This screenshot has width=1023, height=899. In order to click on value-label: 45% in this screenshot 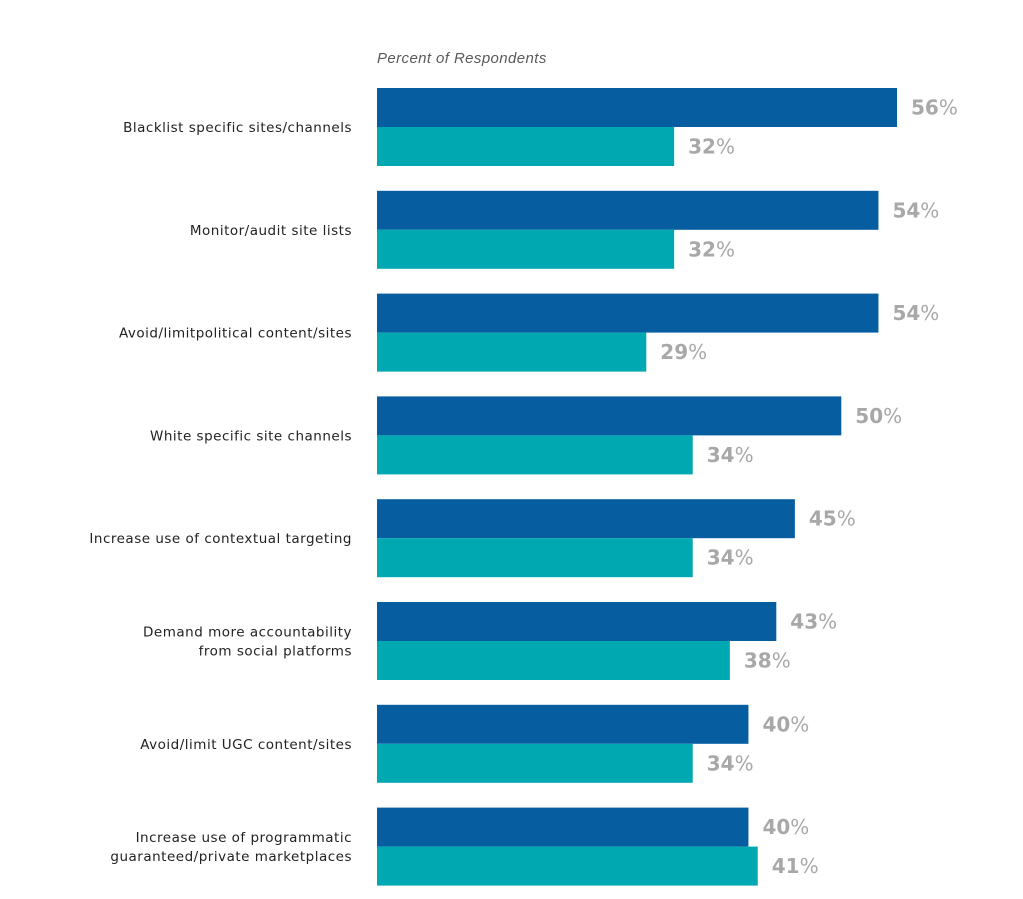, I will do `click(832, 519)`.